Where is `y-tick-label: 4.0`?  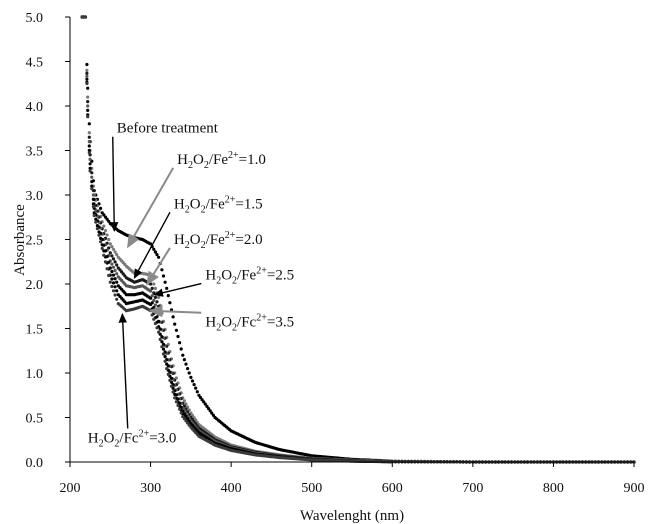
y-tick-label: 4.0 is located at coordinates (35, 107).